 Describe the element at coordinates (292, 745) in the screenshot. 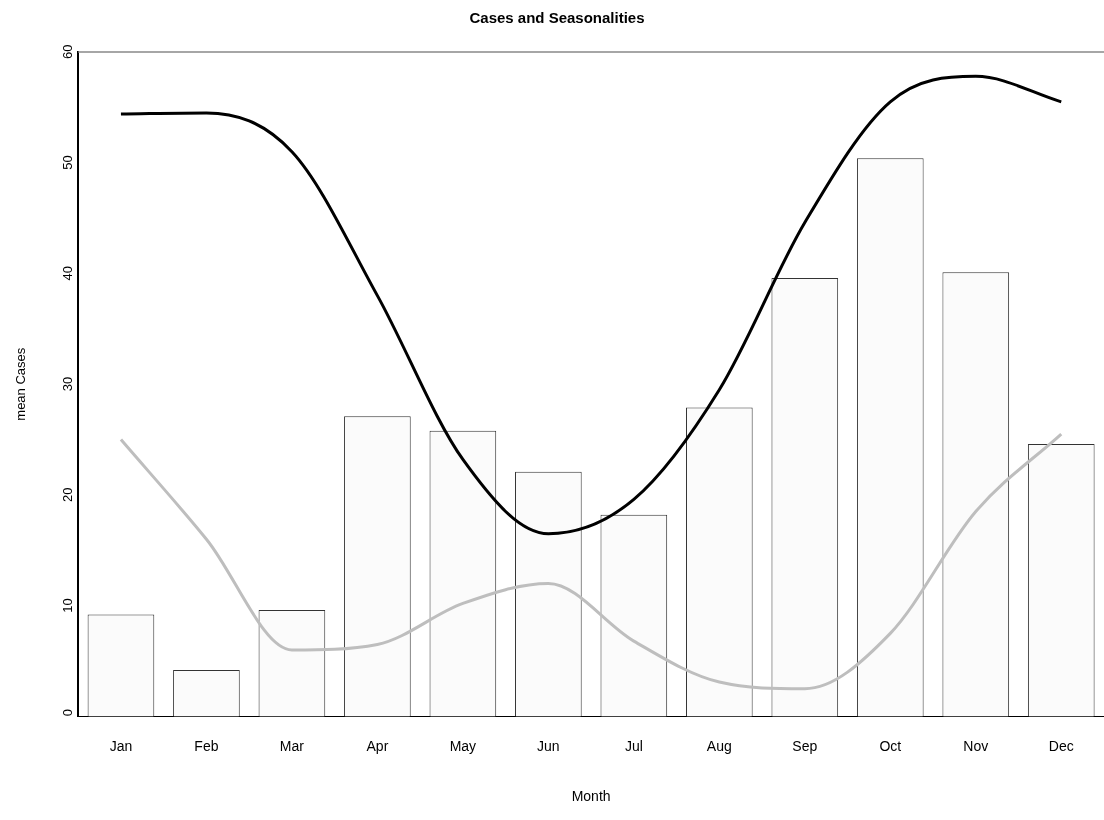

I see `x-tick-label: Mar` at that location.